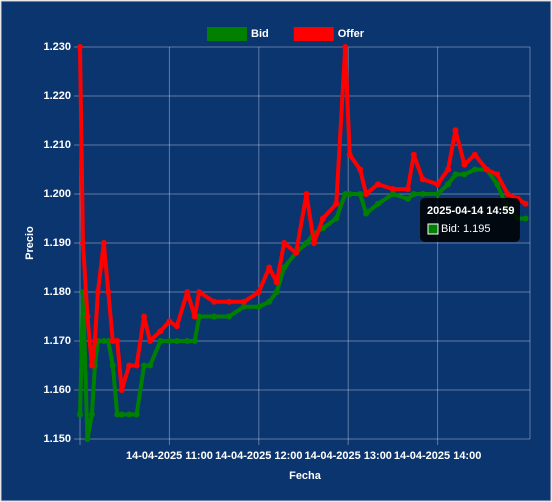 The width and height of the screenshot is (552, 502). I want to click on tooltip-swatch, so click(433, 229).